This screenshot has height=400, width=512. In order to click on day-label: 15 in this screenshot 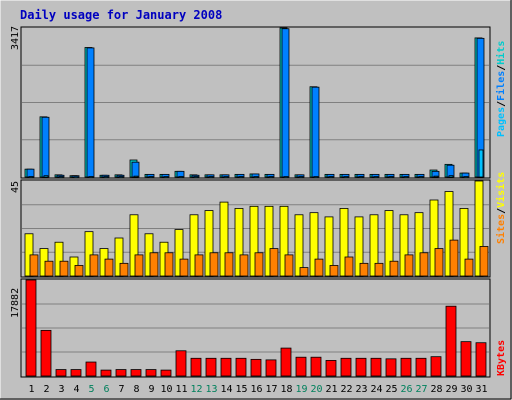, I will do `click(241, 389)`.